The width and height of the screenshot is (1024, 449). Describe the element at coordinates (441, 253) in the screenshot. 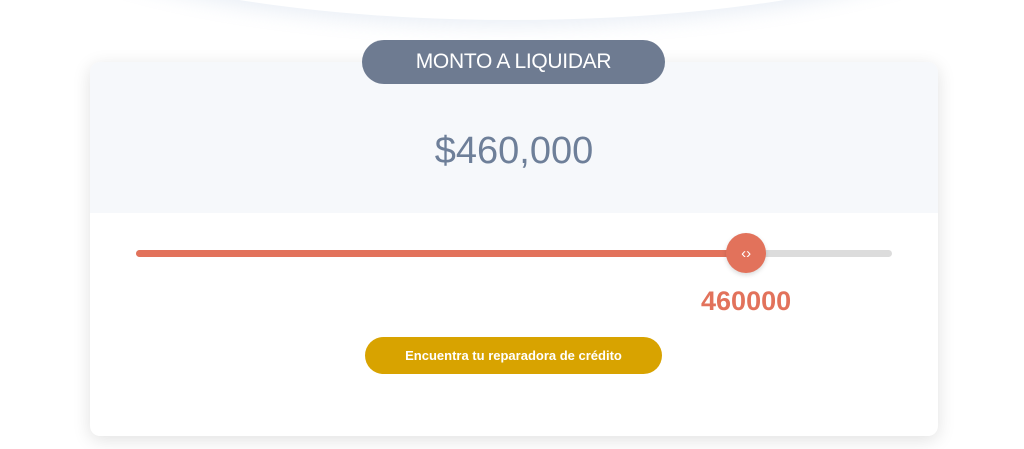

I see `slider-fill` at that location.